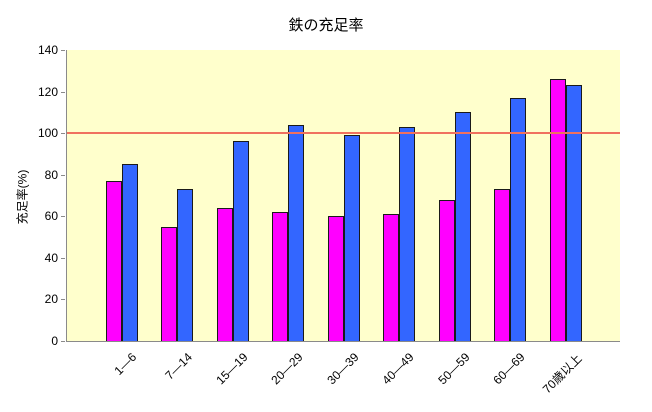 Image resolution: width=652 pixels, height=412 pixels. Describe the element at coordinates (287, 369) in the screenshot. I see `x-tick-label: 20—29` at that location.